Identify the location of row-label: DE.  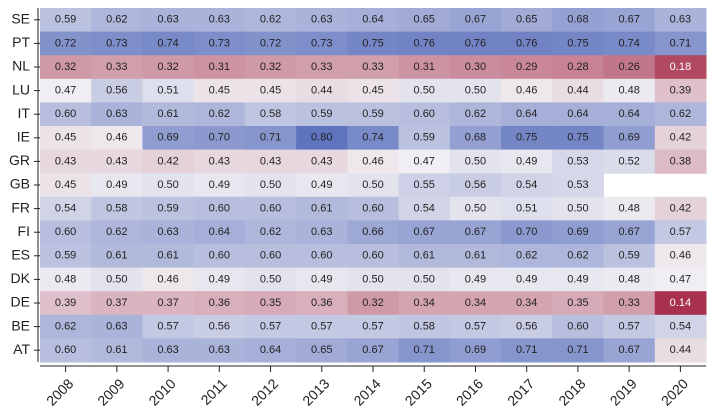
(20, 302).